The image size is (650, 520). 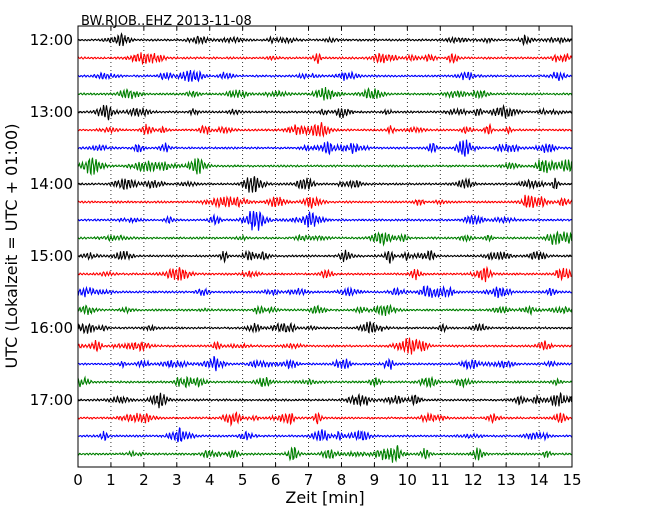 I want to click on x-tick-label: 8, so click(x=342, y=480).